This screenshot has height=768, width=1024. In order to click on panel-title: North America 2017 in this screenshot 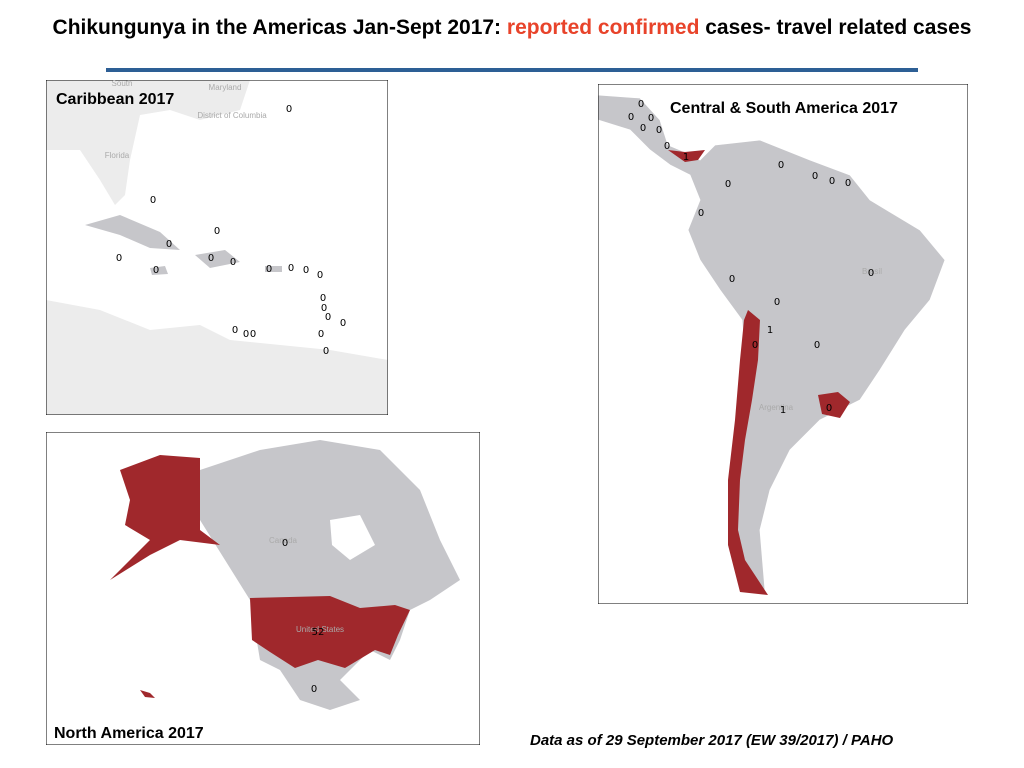, I will do `click(129, 733)`.